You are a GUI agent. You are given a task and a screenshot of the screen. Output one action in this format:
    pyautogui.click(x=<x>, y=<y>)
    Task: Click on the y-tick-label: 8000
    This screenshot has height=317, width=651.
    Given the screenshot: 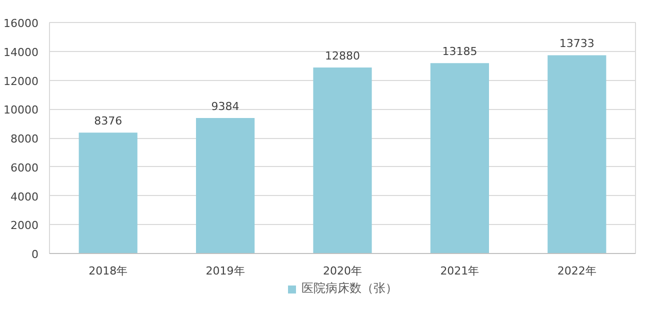 What is the action you would take?
    pyautogui.click(x=24, y=139)
    